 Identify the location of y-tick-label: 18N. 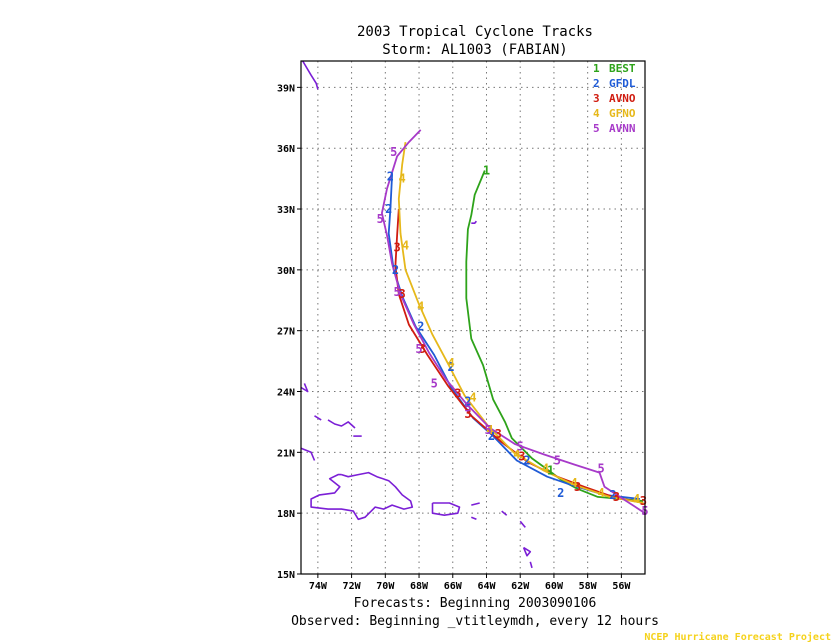
(286, 514).